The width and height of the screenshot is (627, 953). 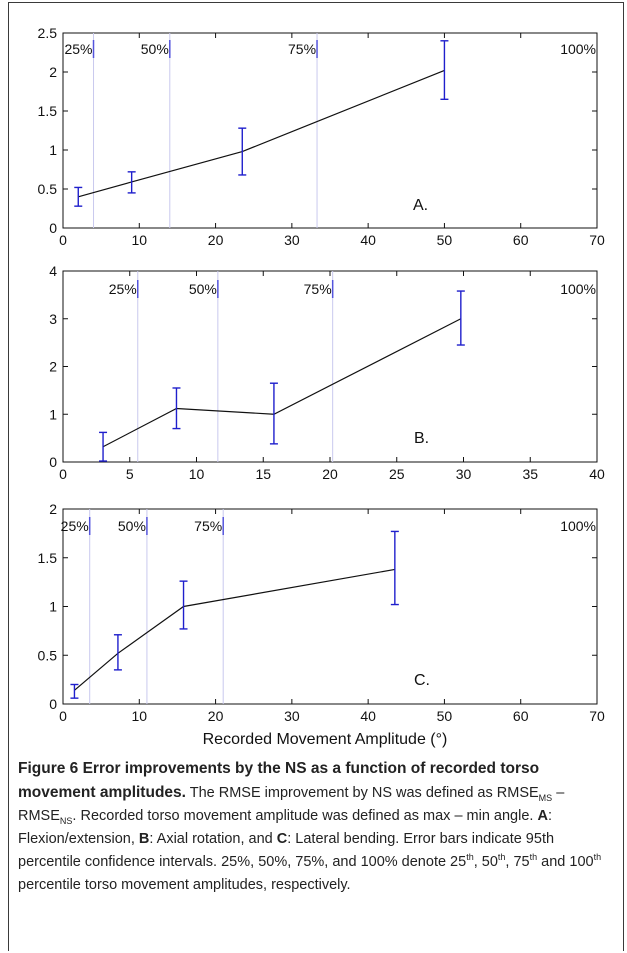 What do you see at coordinates (63, 716) in the screenshot?
I see `panel-c-x-tick-label: 0` at bounding box center [63, 716].